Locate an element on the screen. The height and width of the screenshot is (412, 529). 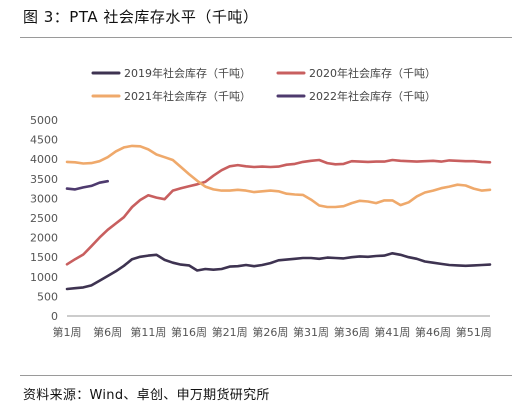
y-tick-label: 2000 is located at coordinates (44, 238).